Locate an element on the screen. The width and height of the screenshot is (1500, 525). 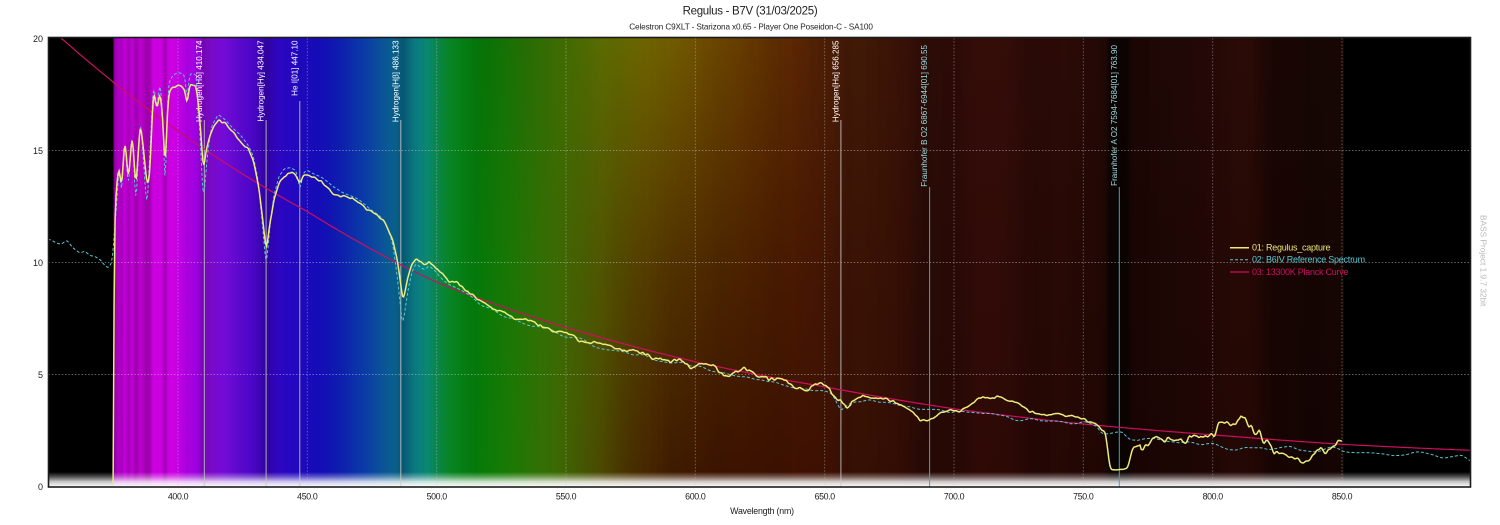
svg-text: 20 is located at coordinates (38, 39).